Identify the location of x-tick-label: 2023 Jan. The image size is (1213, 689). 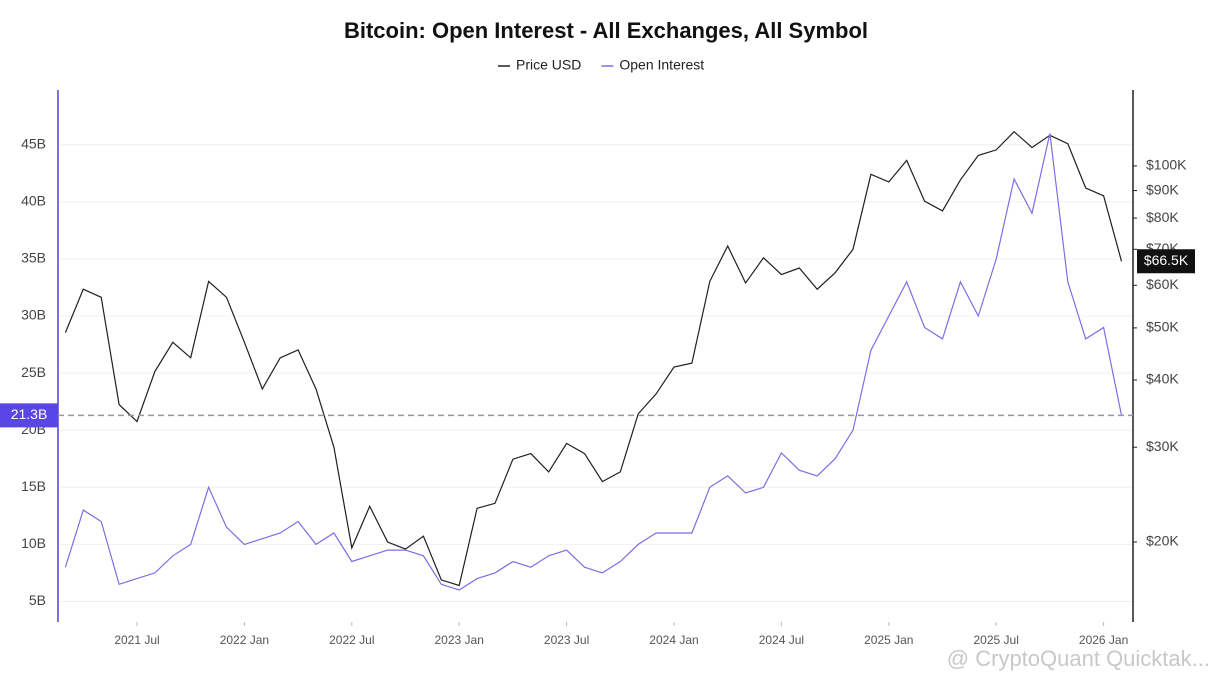
(459, 640).